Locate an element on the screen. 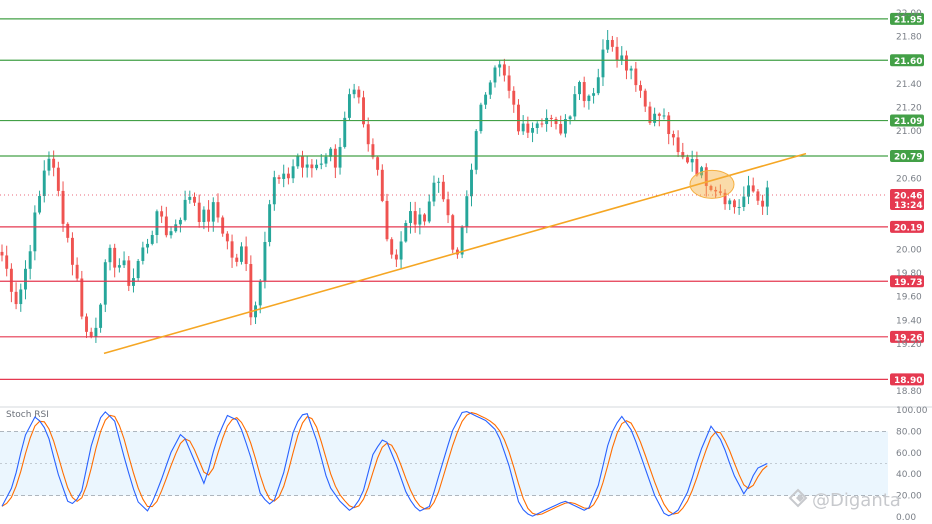 Image resolution: width=932 pixels, height=524 pixels. indicator-axis: 100.00 80.00 60.00 40.00 20.00 0.00 is located at coordinates (912, 464).